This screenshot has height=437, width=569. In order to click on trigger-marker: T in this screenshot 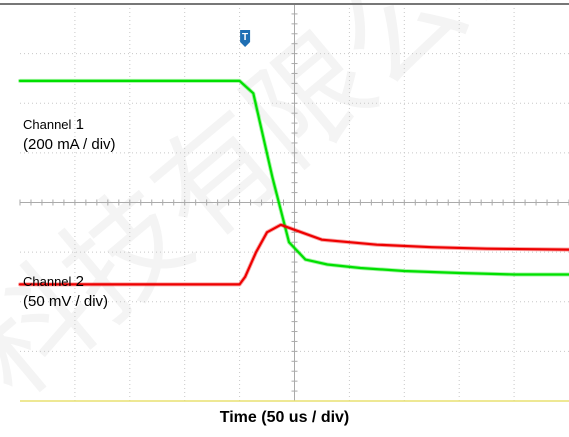, I will do `click(245, 38)`.